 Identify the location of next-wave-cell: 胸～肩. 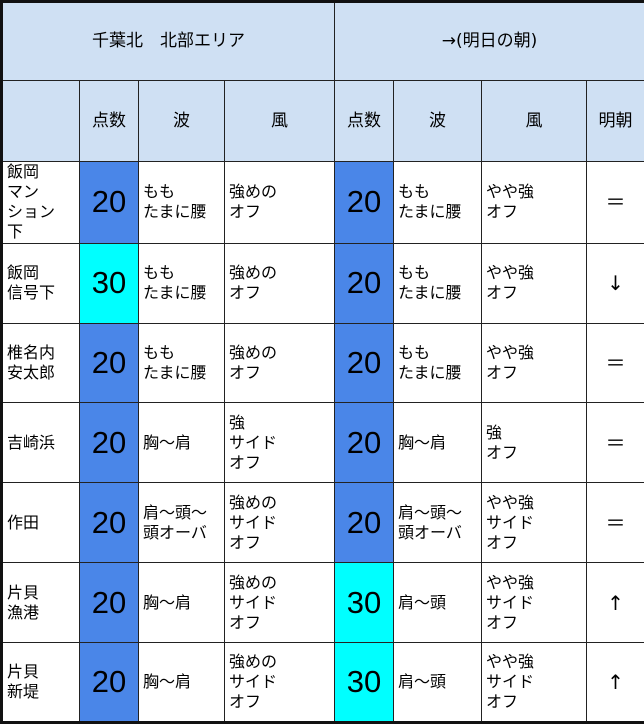
(437, 443).